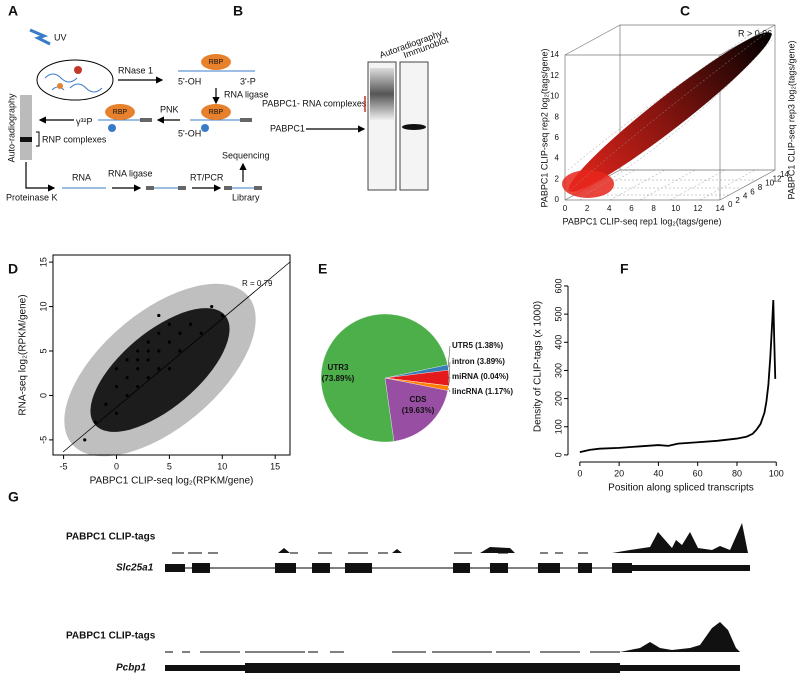 This screenshot has height=677, width=800. Describe the element at coordinates (238, 11) in the screenshot. I see `panel-label: B` at that location.